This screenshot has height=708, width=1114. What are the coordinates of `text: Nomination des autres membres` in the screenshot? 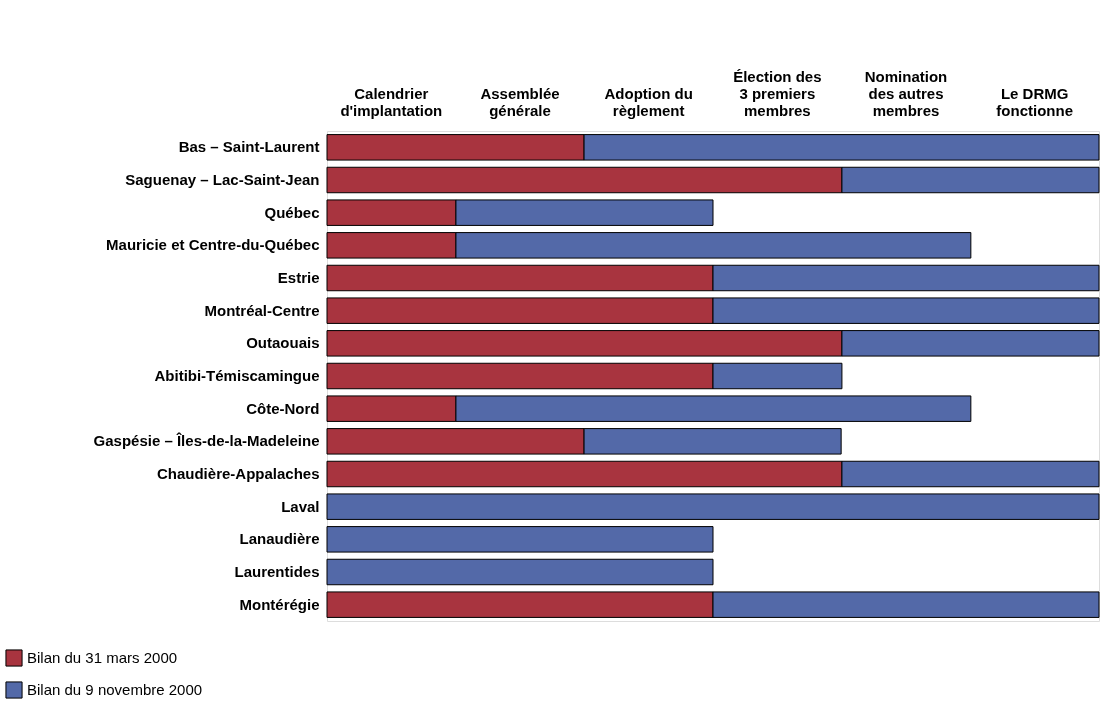 It's located at (906, 93).